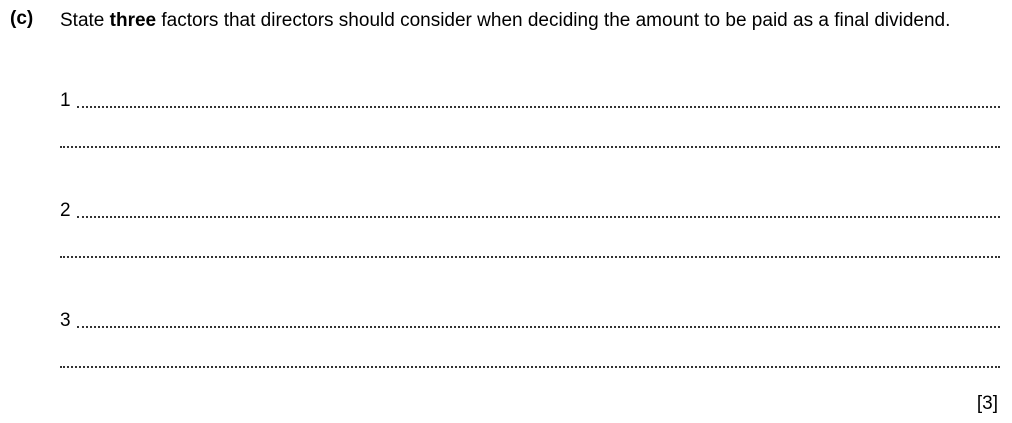  I want to click on answer-number: 3, so click(65, 320).